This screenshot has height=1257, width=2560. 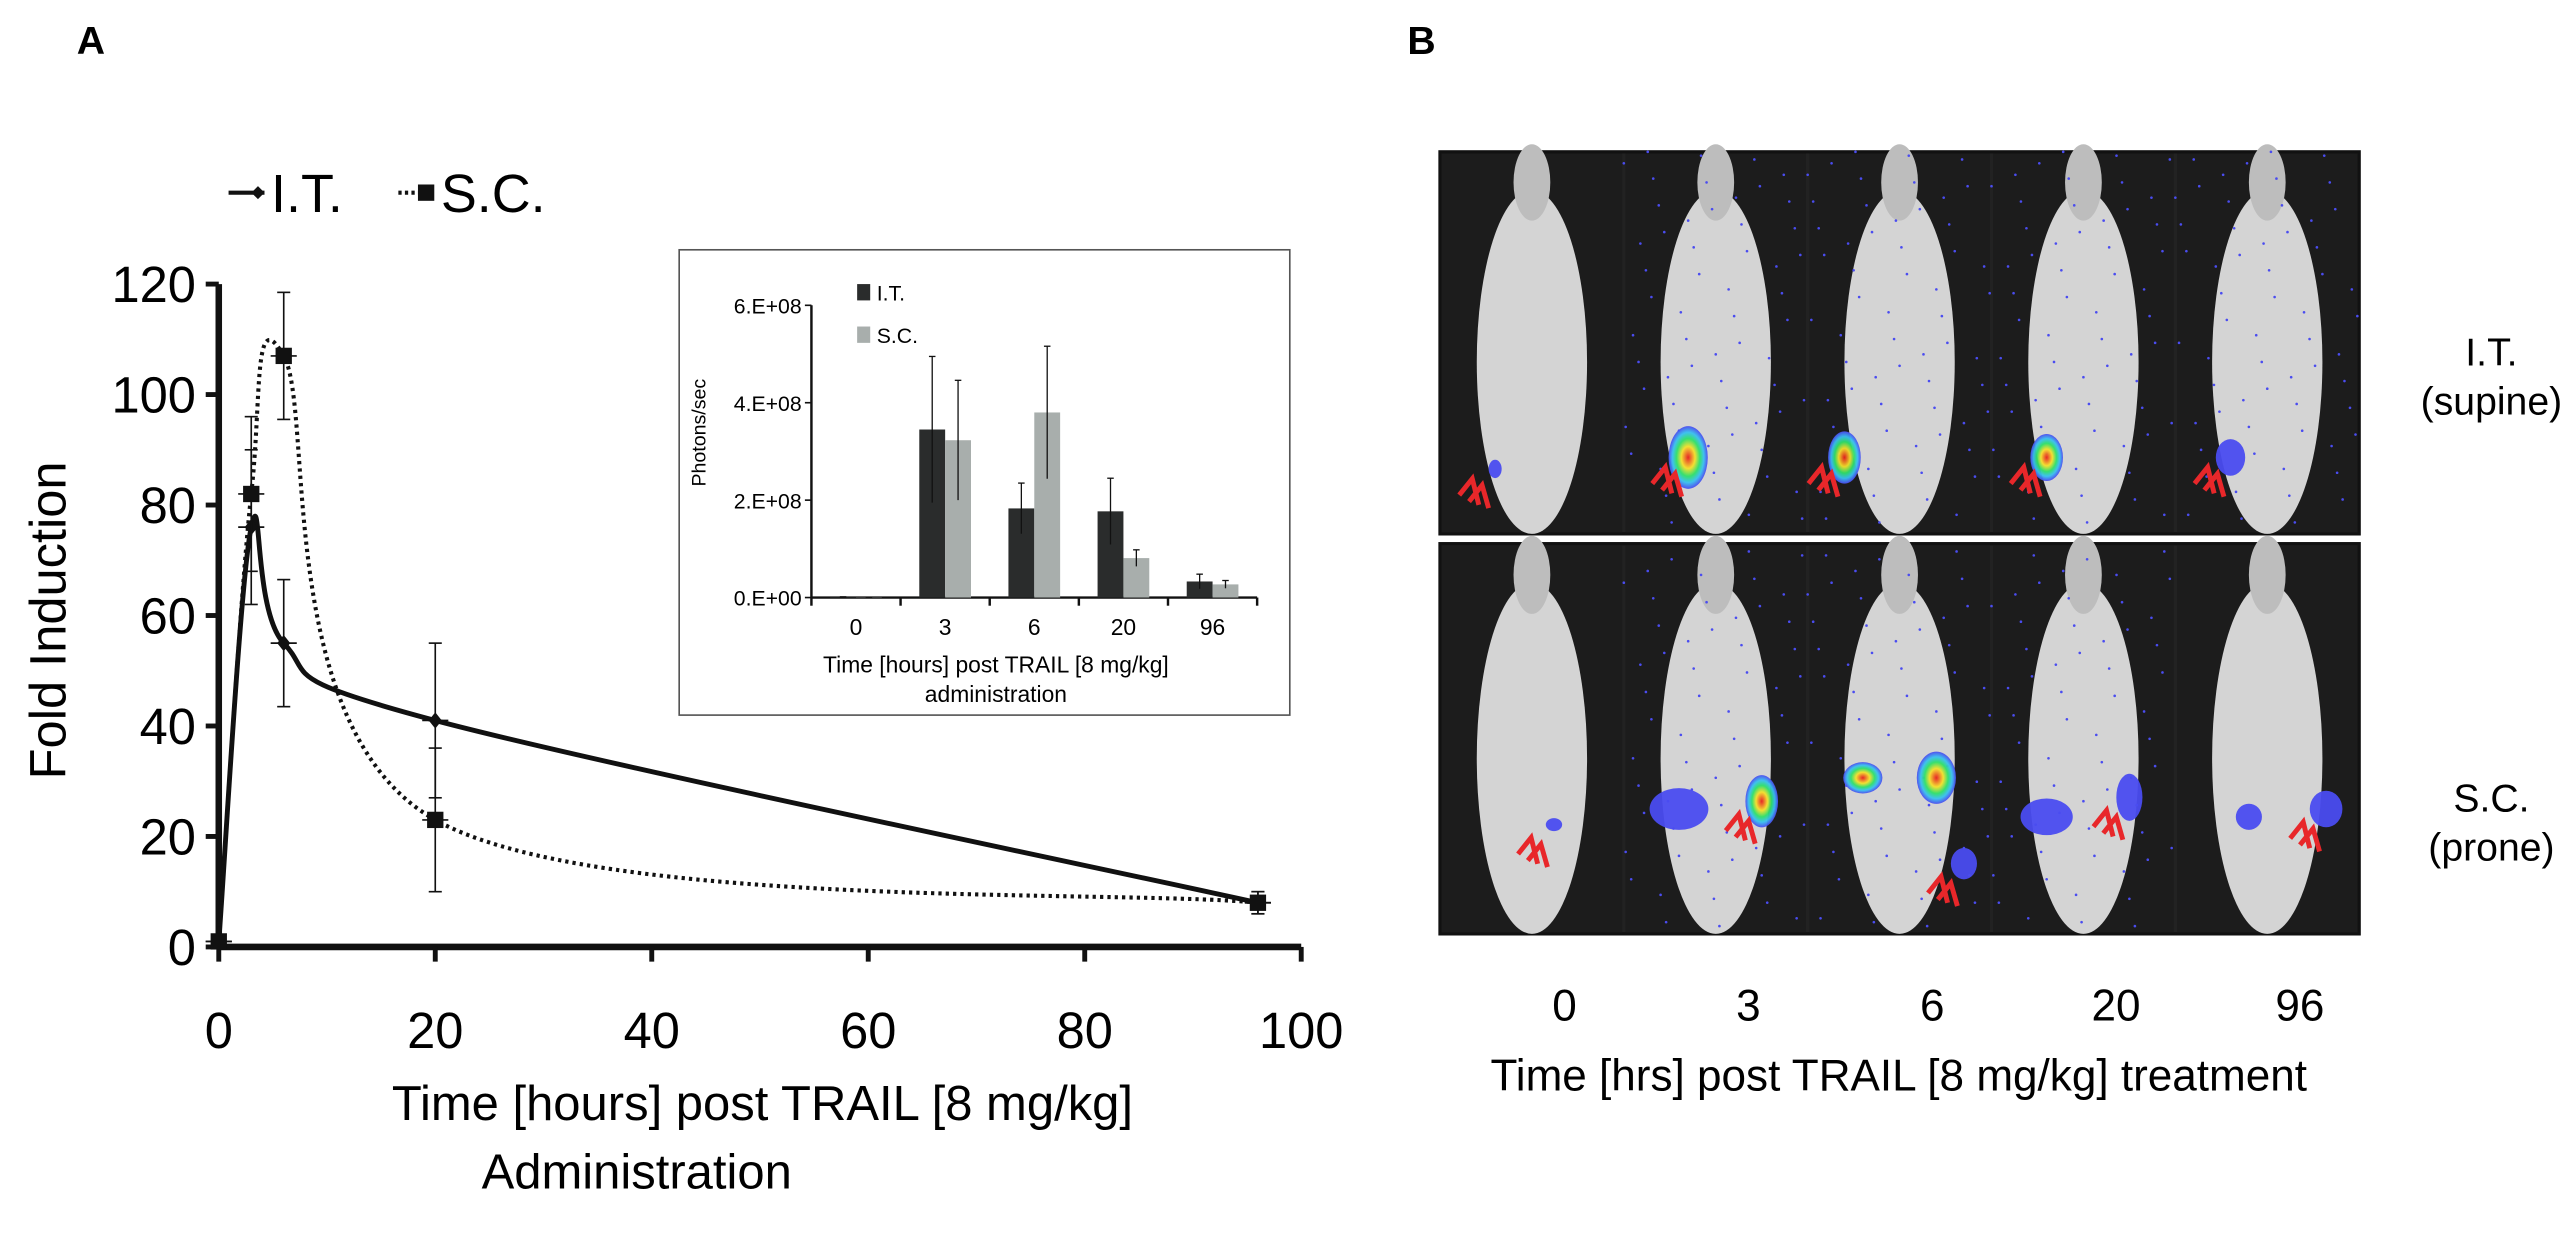 I want to click on row-it-position: (supine), so click(x=2490, y=402).